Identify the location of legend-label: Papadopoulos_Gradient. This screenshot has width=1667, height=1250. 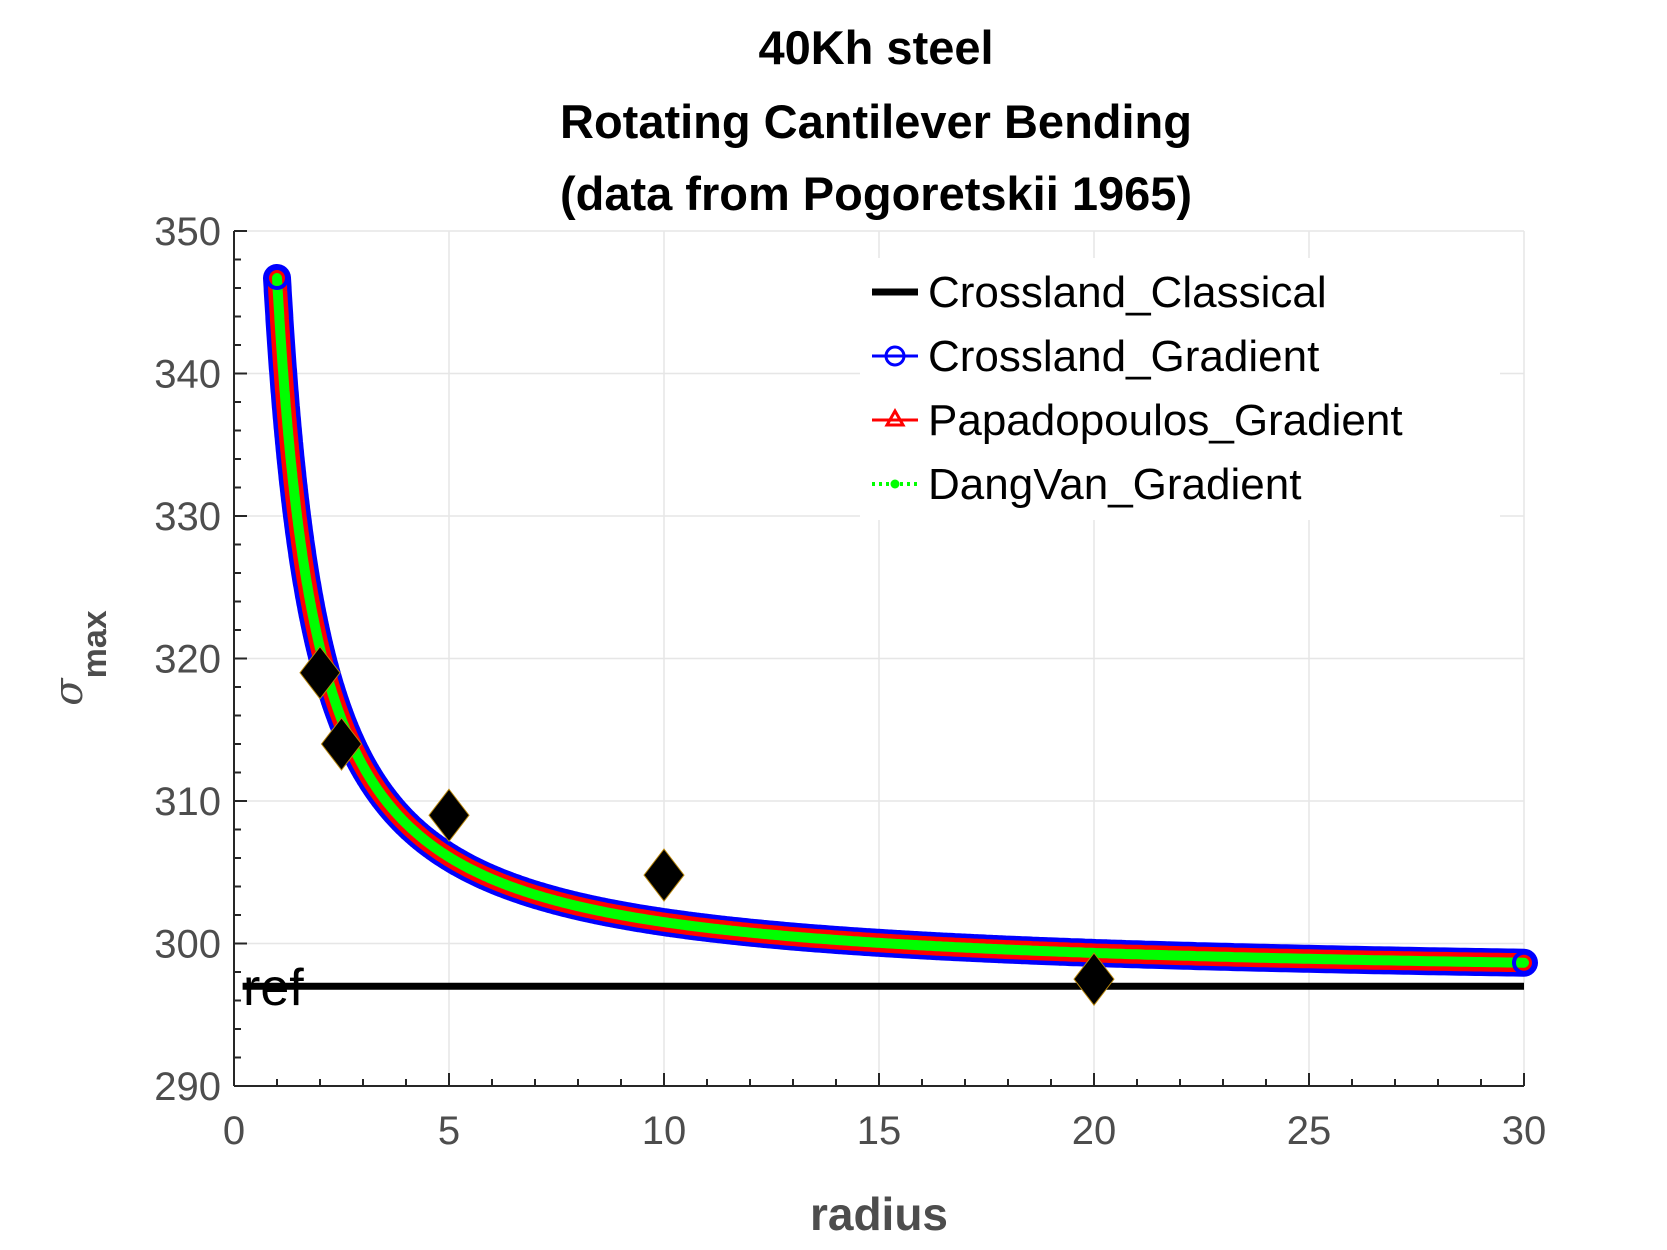
(1165, 420).